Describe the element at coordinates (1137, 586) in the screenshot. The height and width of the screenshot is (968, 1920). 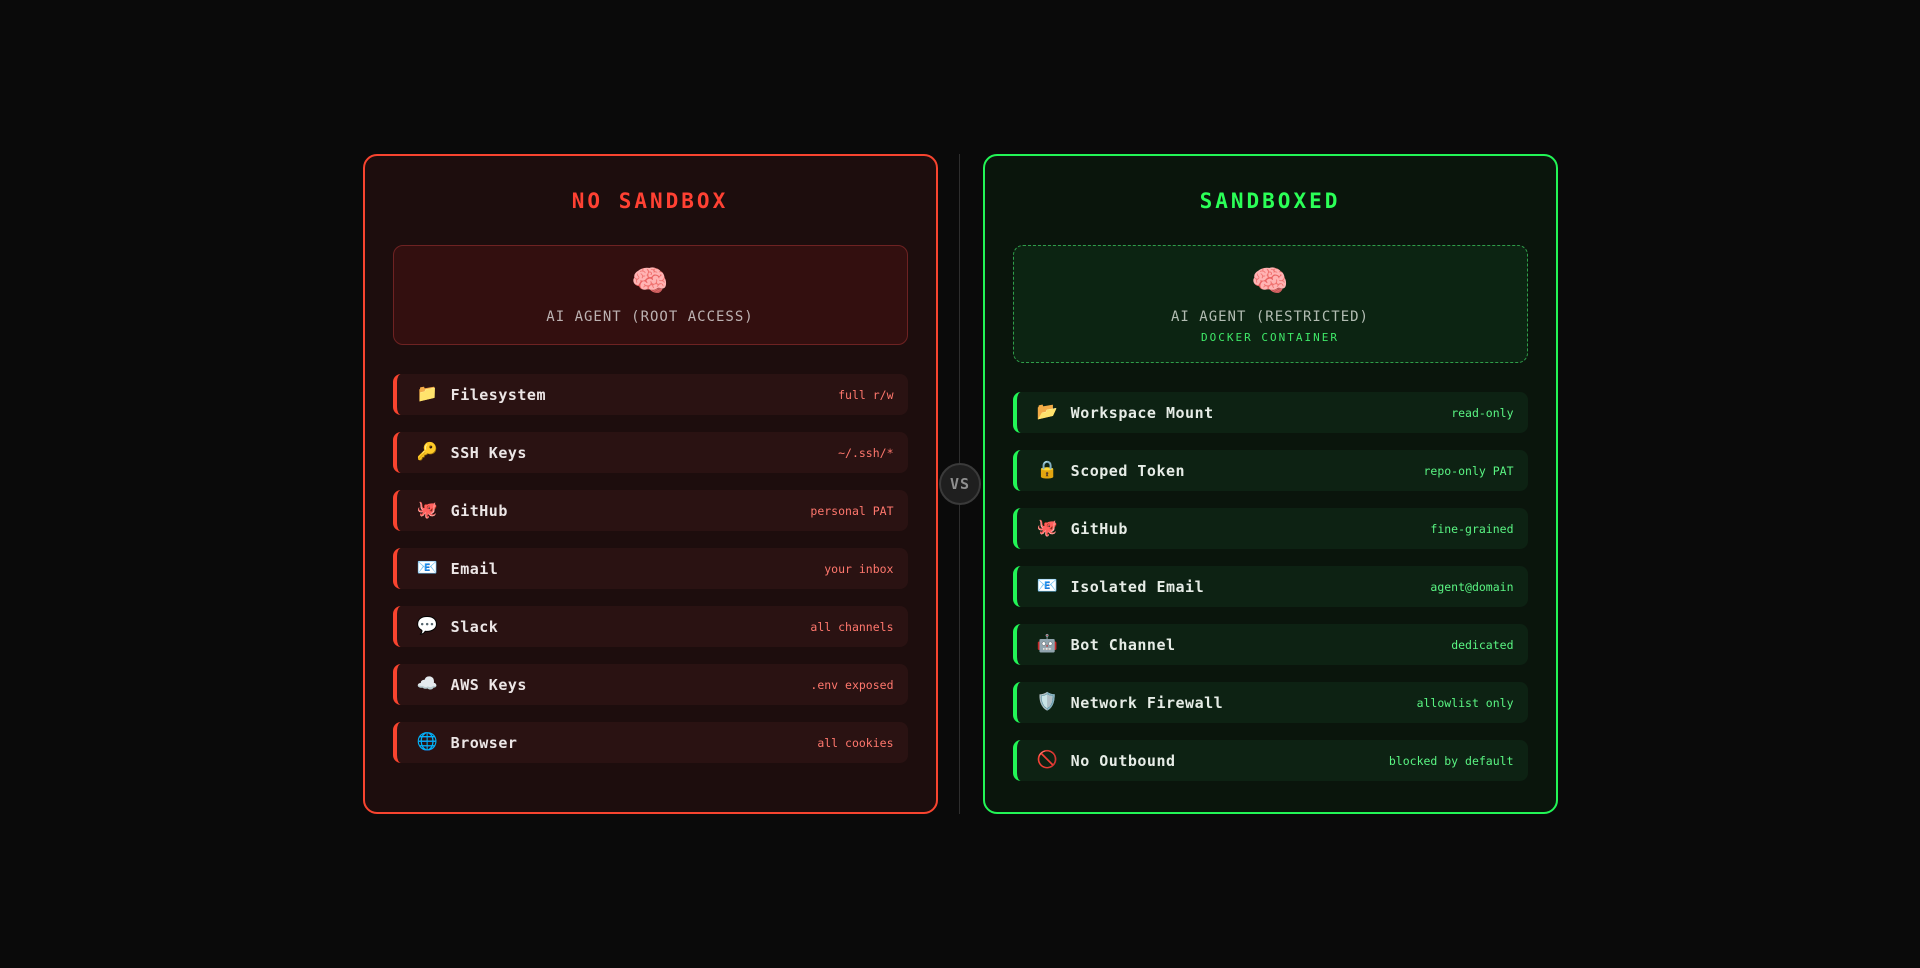
I see `item-label: Isolated Email` at that location.